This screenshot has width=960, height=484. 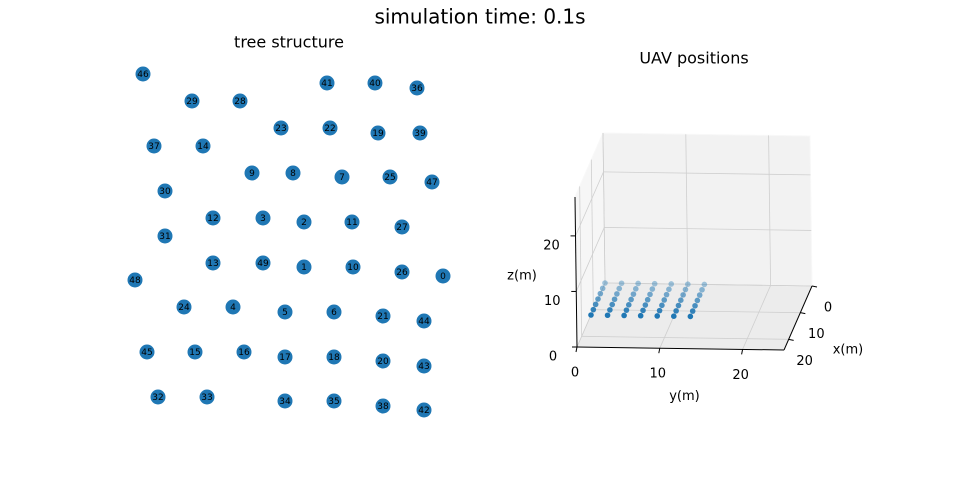 I want to click on y-tick-label: 10, so click(x=658, y=374).